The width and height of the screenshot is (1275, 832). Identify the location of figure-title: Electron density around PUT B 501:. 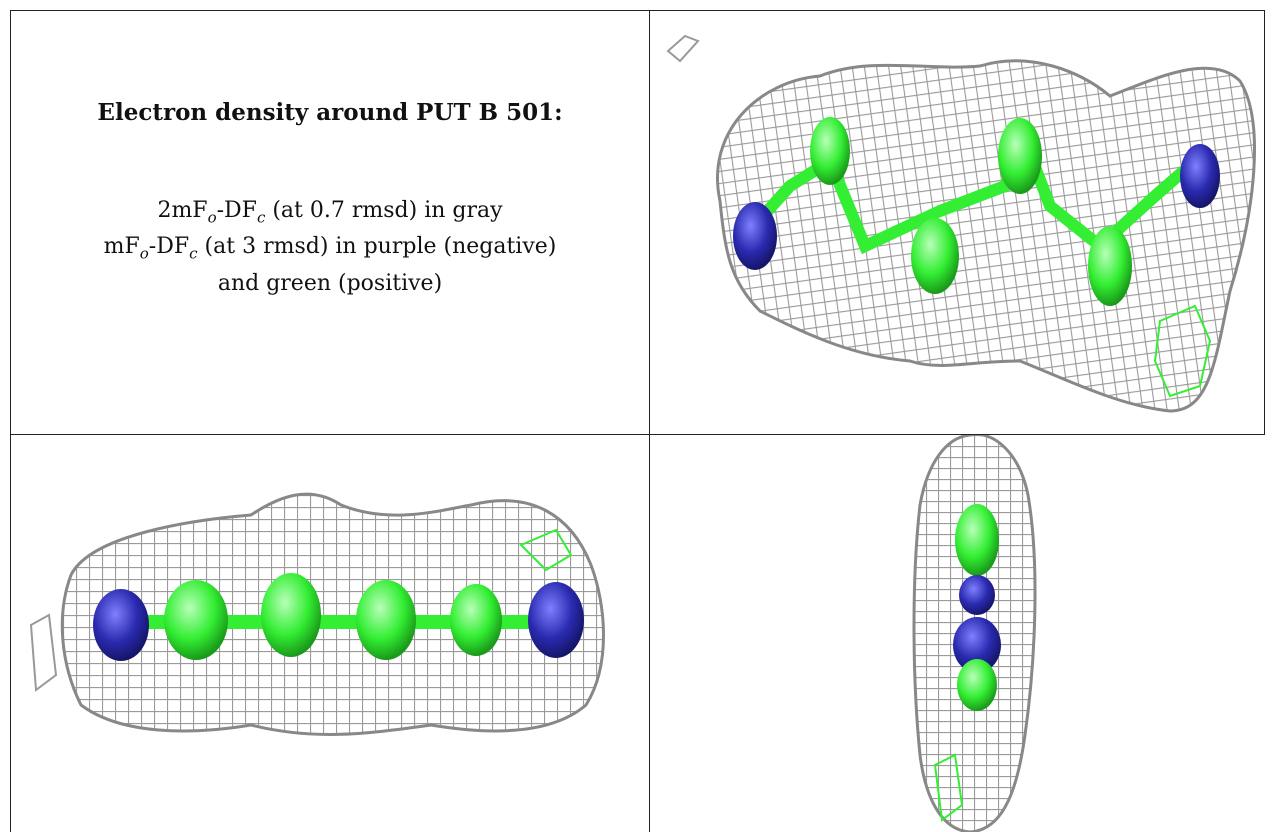
(330, 112).